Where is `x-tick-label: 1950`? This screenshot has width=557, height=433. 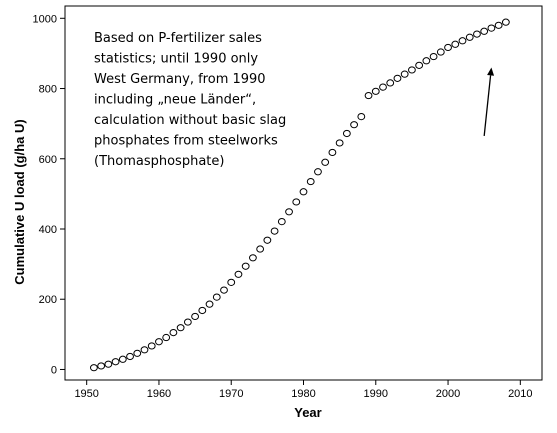 x-tick-label: 1950 is located at coordinates (86, 394).